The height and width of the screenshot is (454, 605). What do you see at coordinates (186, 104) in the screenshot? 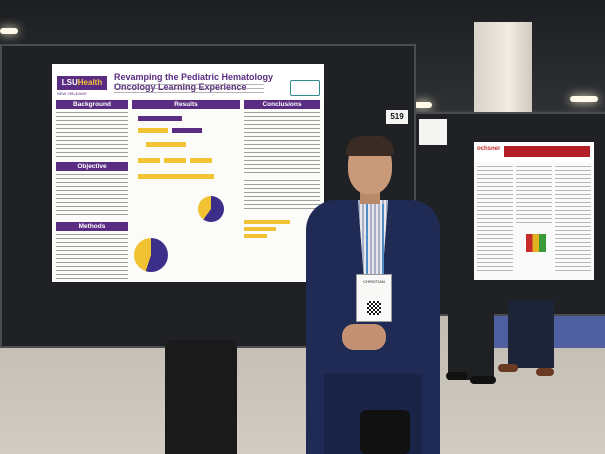
I see `section-results-heading: Results` at bounding box center [186, 104].